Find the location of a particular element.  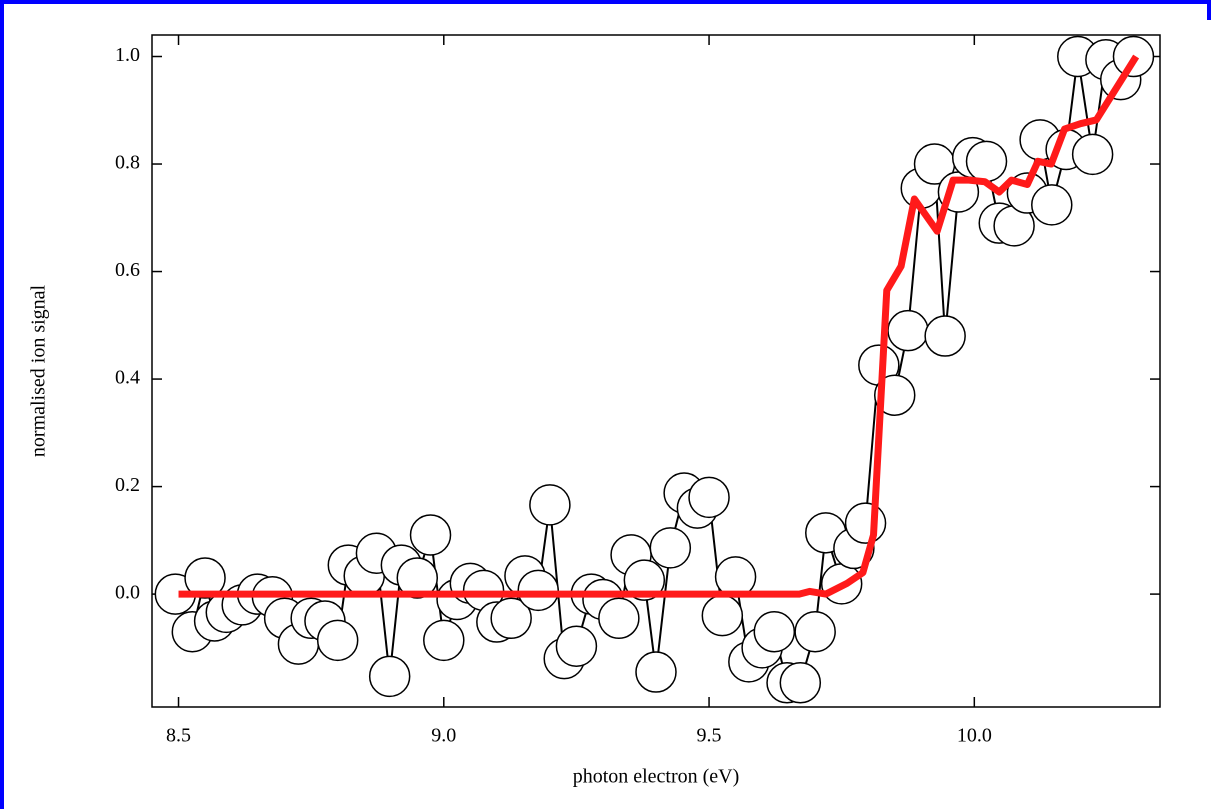

y-tick-label: 1.0 is located at coordinates (127, 55).